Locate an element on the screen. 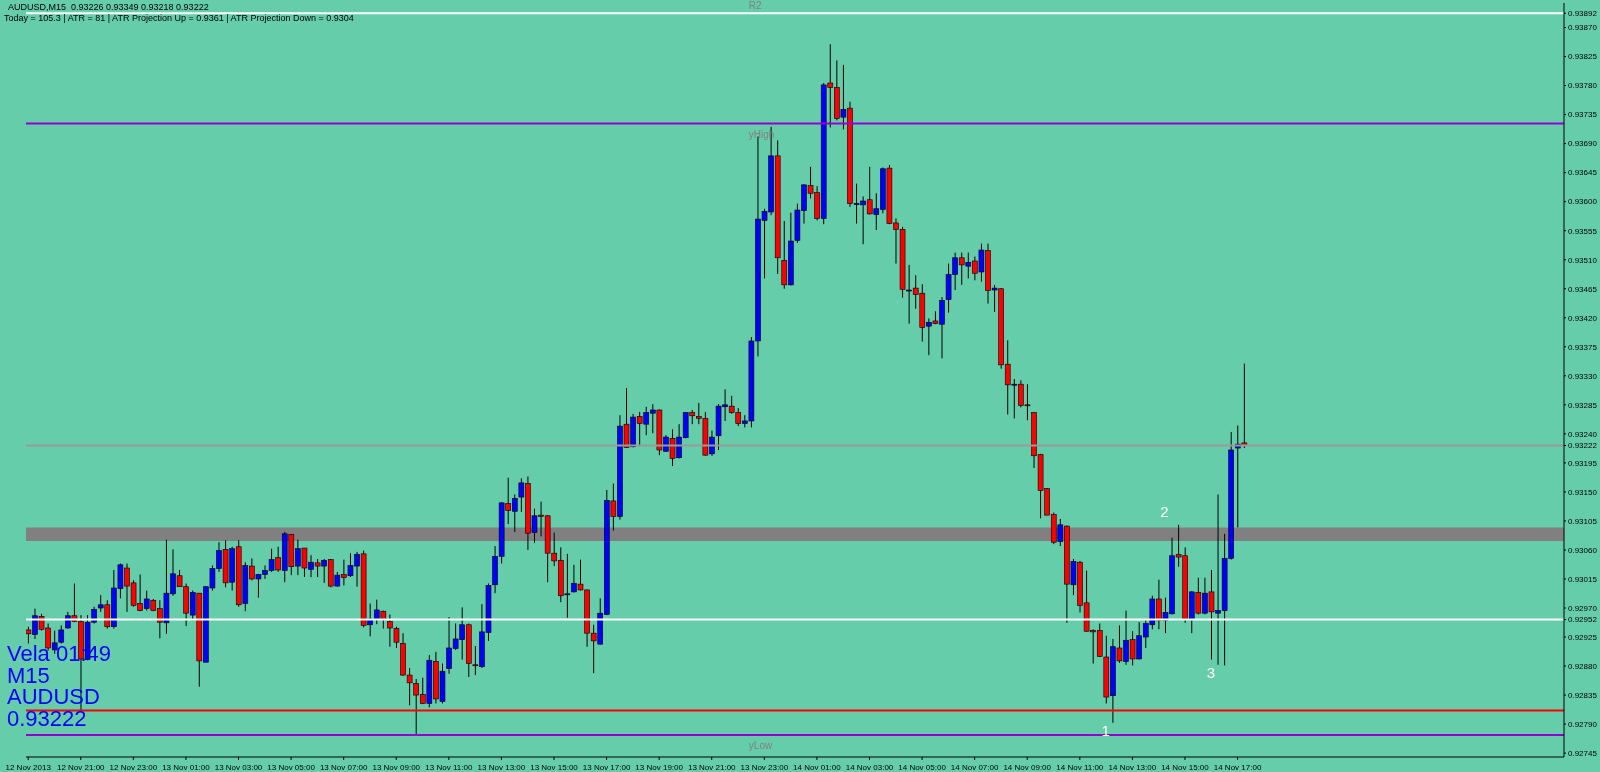 The width and height of the screenshot is (1600, 772). y-tick-label: 0.93285 is located at coordinates (1583, 405).